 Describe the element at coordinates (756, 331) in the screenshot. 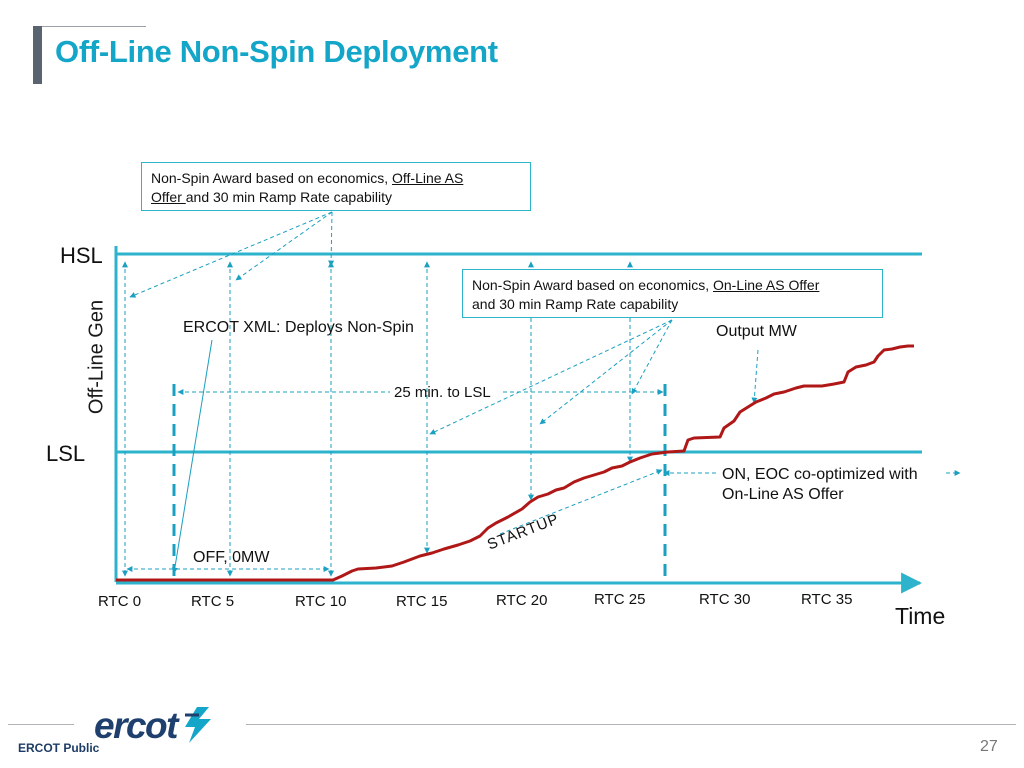

I see `output-mw-annotation: Output MW` at that location.